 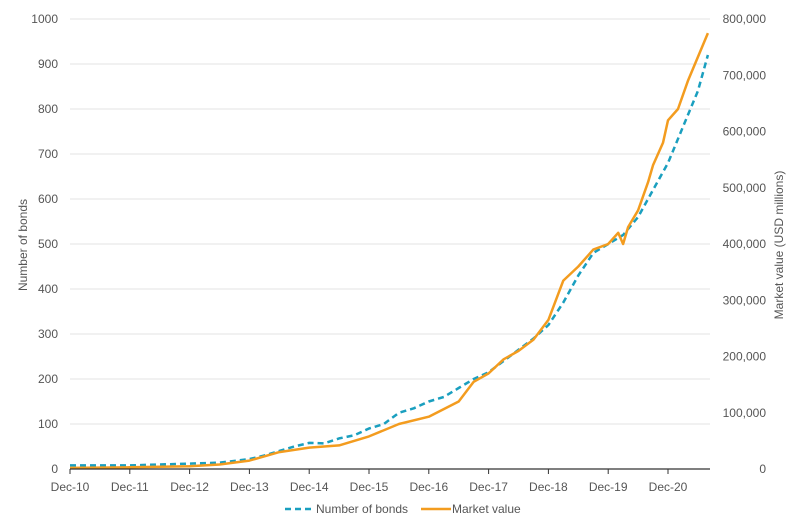 What do you see at coordinates (48, 199) in the screenshot?
I see `y-tick-label: 600` at bounding box center [48, 199].